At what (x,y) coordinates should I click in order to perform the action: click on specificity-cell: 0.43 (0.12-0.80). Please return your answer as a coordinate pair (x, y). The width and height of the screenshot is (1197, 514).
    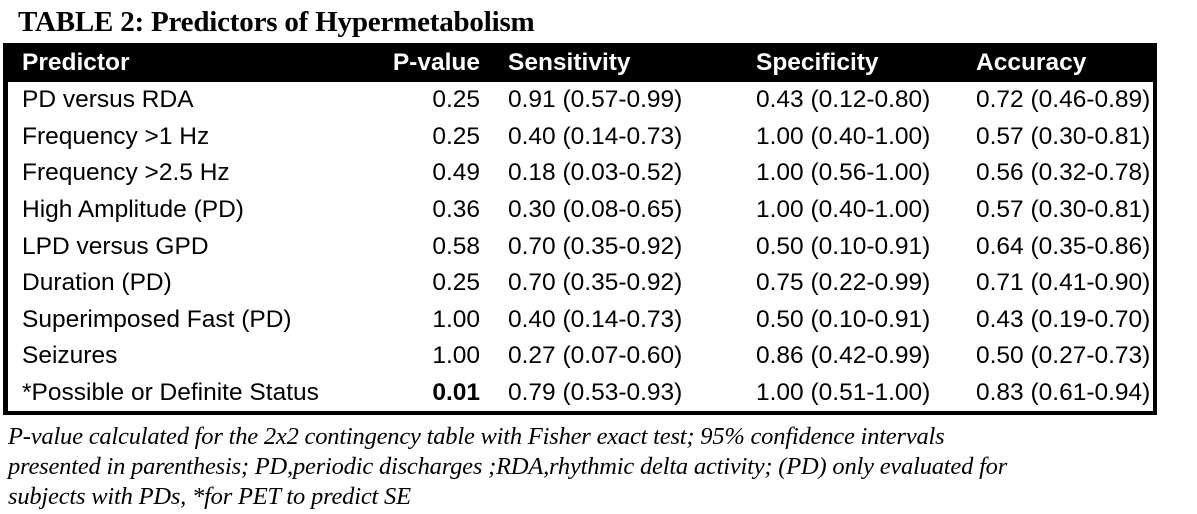
    Looking at the image, I should click on (843, 100).